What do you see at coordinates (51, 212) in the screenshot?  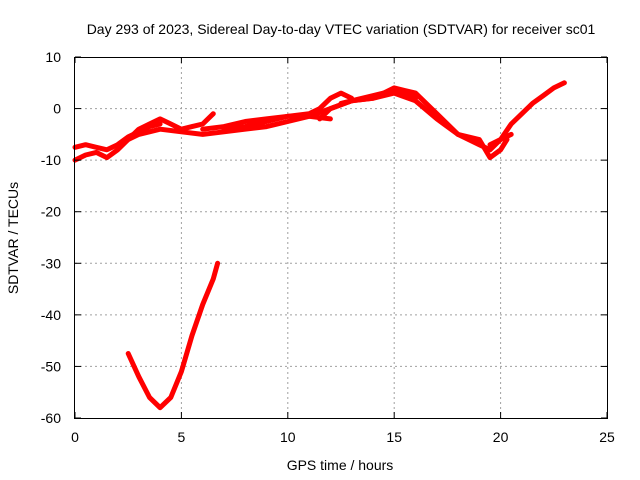 I see `y-tick-label: -20` at bounding box center [51, 212].